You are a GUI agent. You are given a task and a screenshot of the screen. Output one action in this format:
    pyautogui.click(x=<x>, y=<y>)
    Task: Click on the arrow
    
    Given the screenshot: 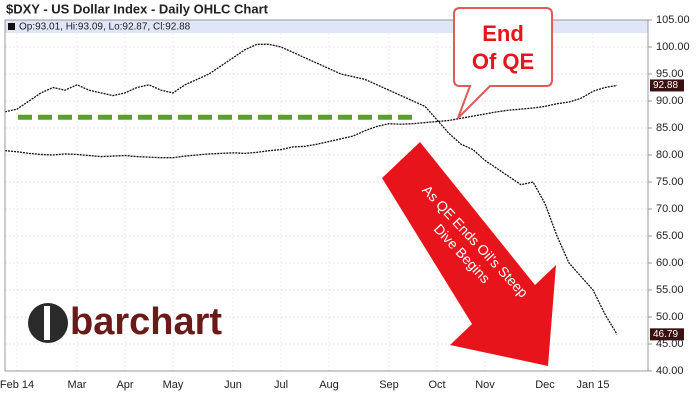 What is the action you would take?
    pyautogui.click(x=469, y=254)
    